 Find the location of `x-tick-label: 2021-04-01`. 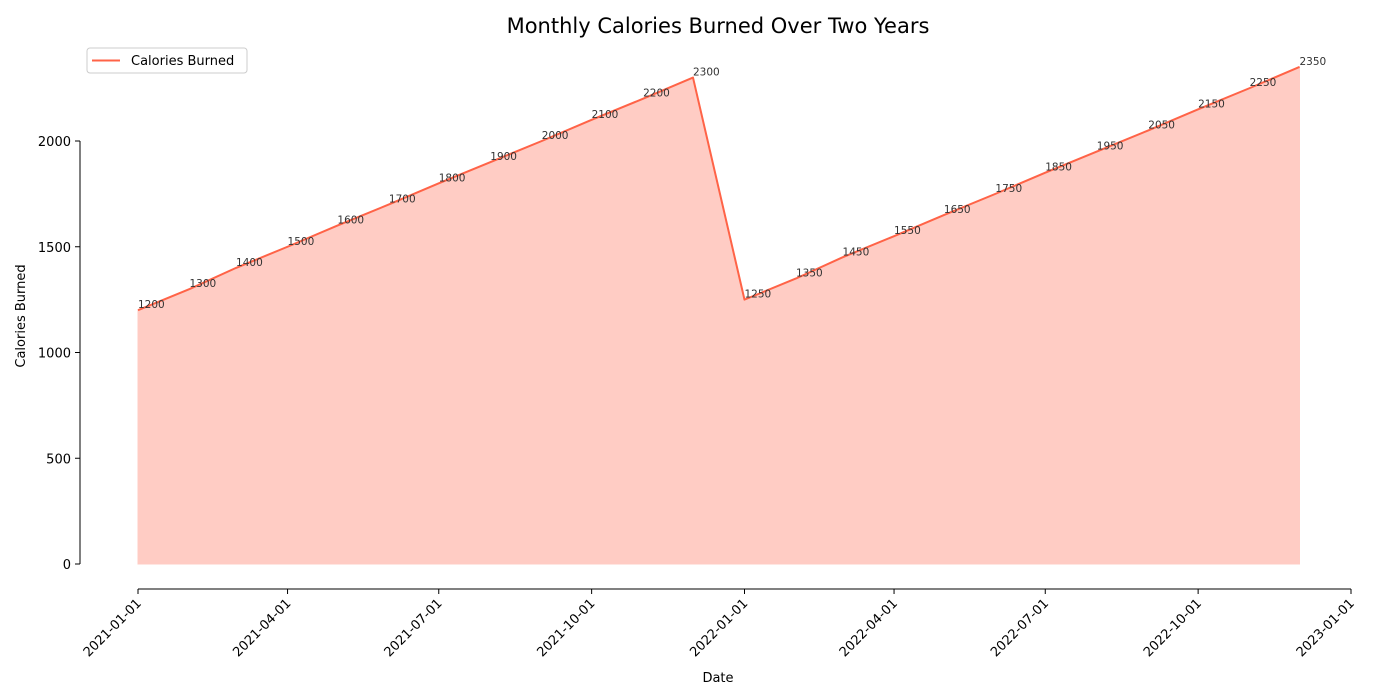

x-tick-label: 2021-04-01 is located at coordinates (262, 628).